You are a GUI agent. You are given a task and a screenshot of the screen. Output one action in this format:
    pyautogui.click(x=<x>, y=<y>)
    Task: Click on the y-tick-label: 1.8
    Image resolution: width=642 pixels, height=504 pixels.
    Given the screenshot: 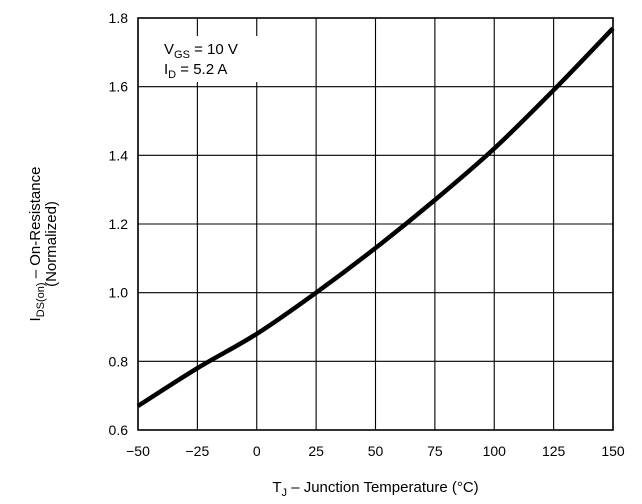 What is the action you would take?
    pyautogui.click(x=119, y=18)
    